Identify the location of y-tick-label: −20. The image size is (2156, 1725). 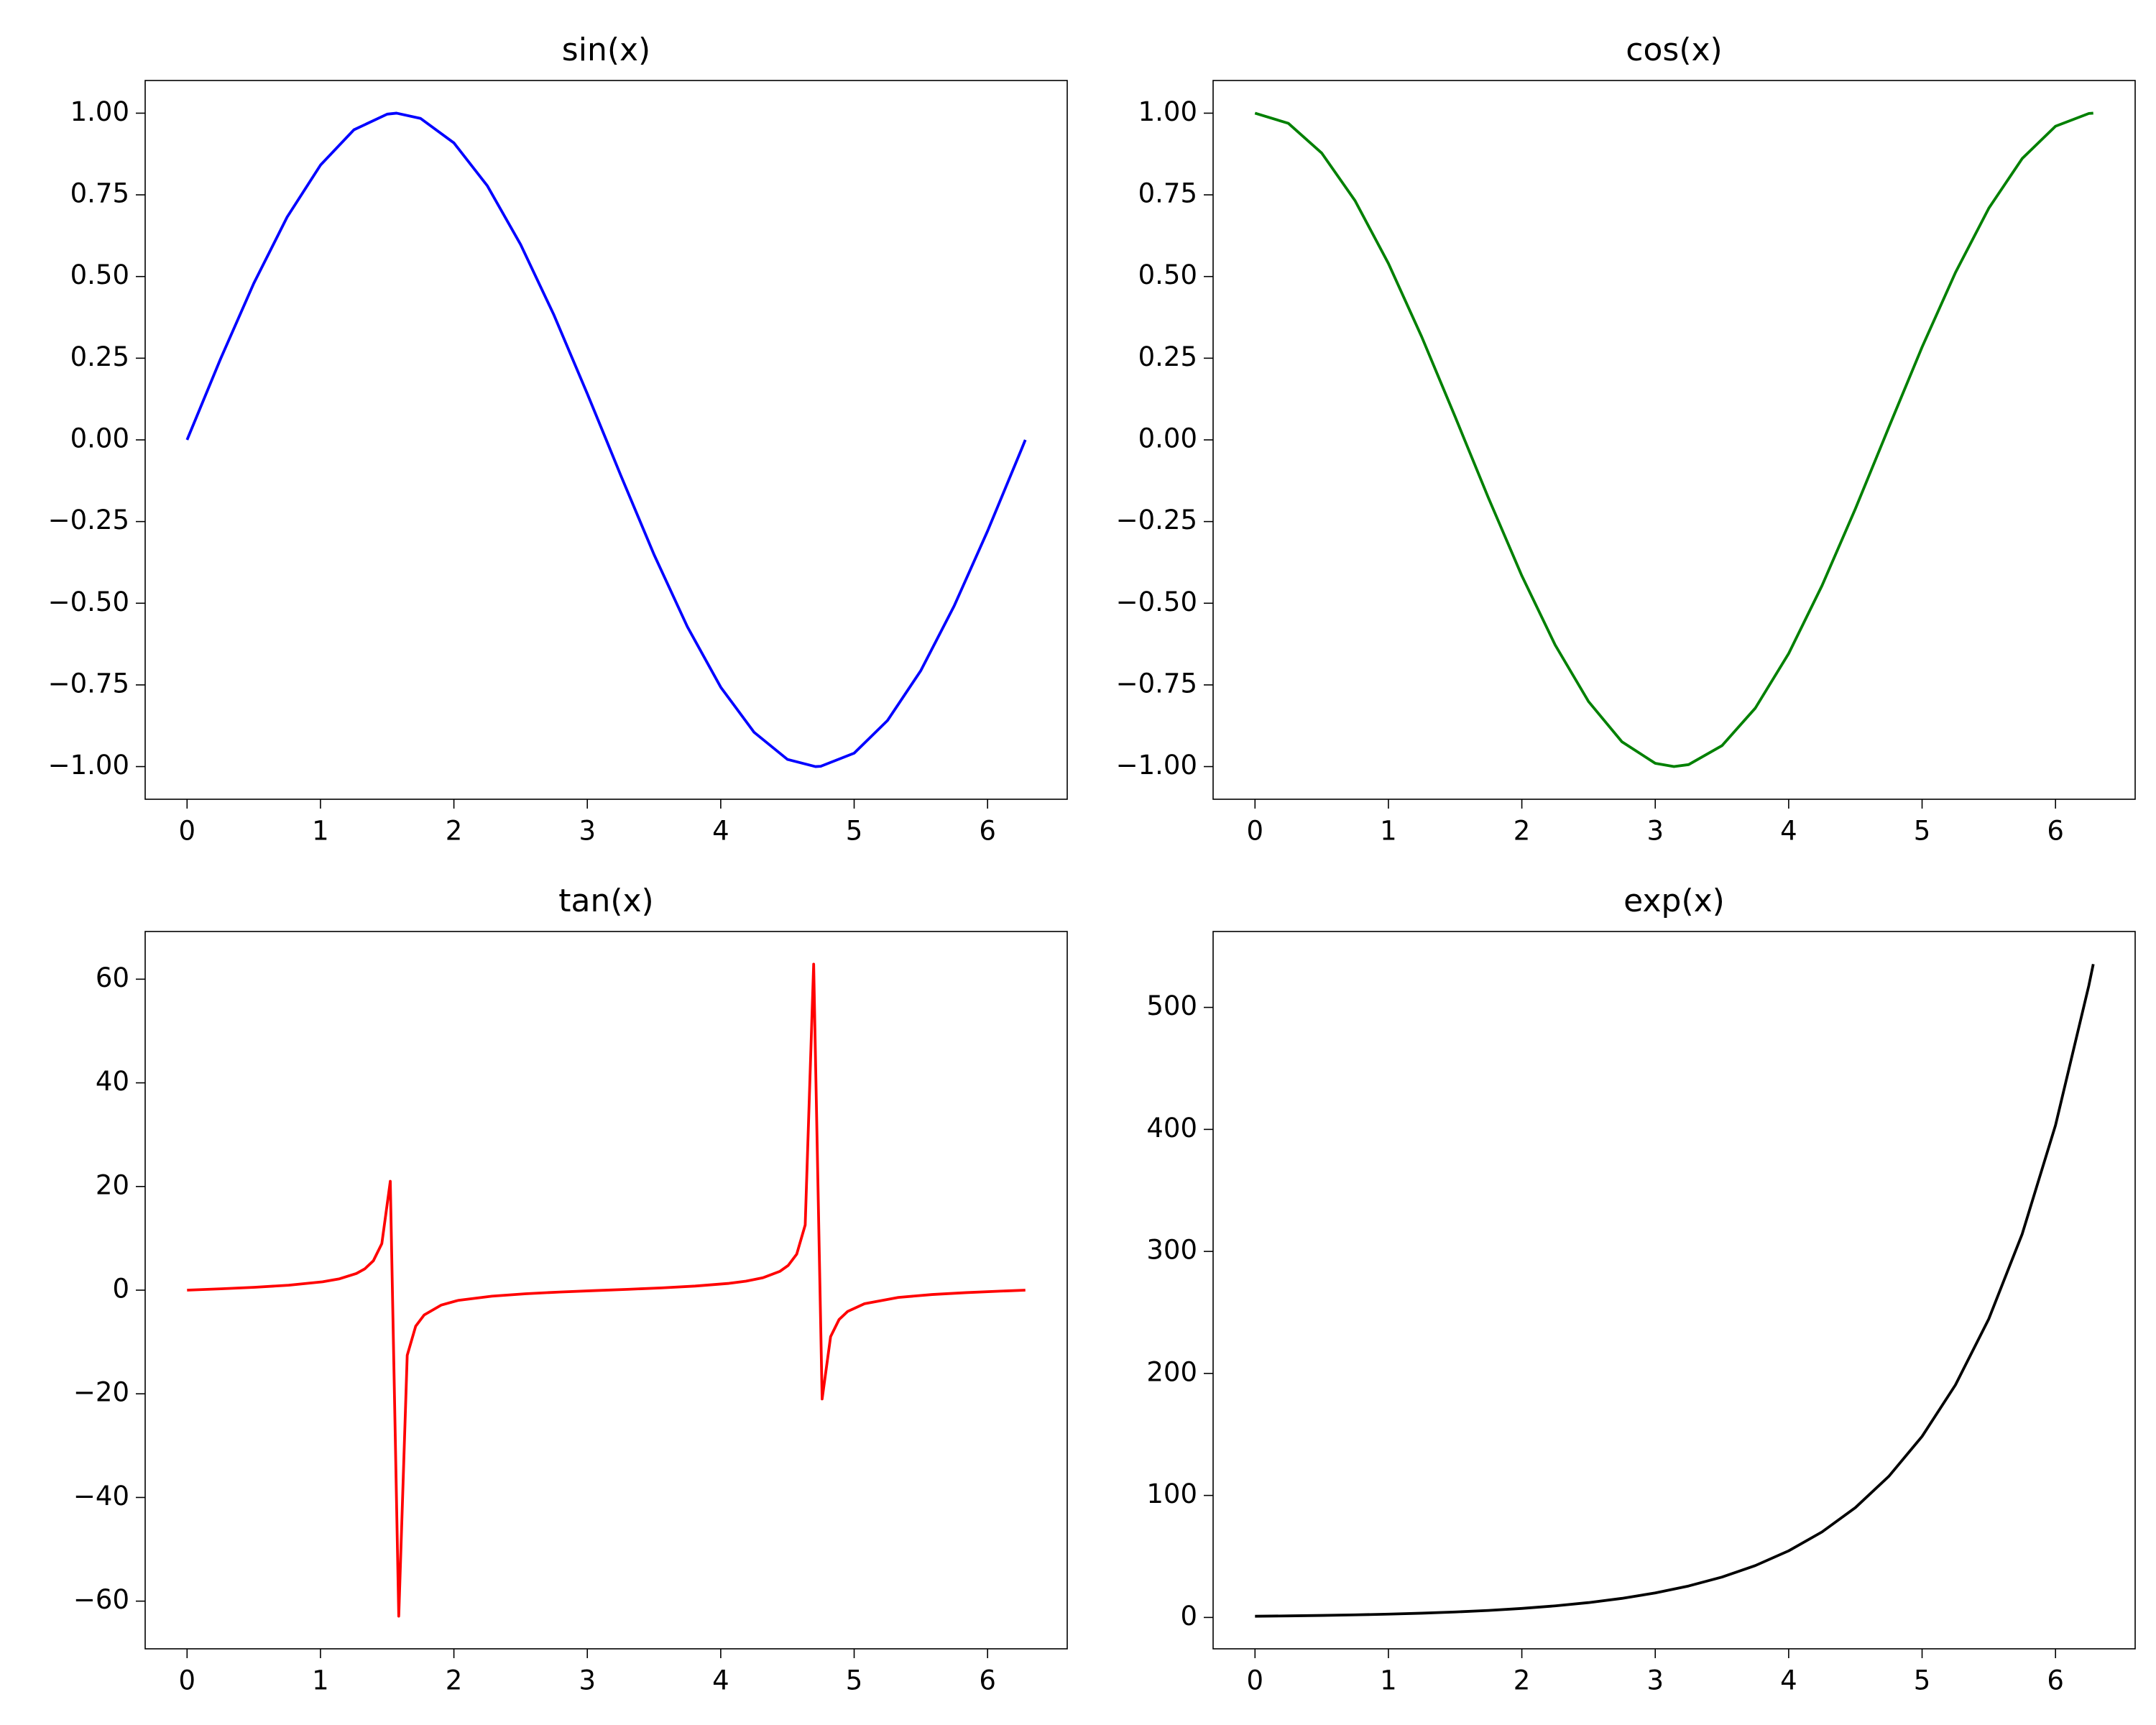
(101, 1392).